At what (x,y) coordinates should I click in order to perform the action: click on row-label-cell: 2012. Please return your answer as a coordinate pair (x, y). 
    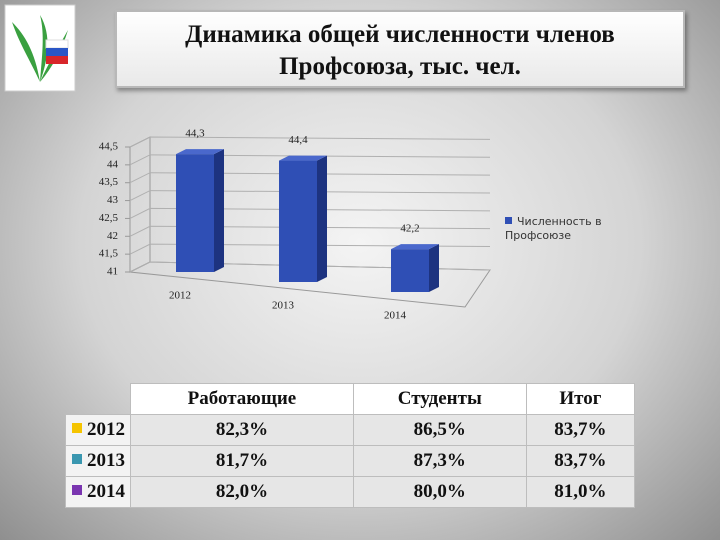
    Looking at the image, I should click on (98, 430).